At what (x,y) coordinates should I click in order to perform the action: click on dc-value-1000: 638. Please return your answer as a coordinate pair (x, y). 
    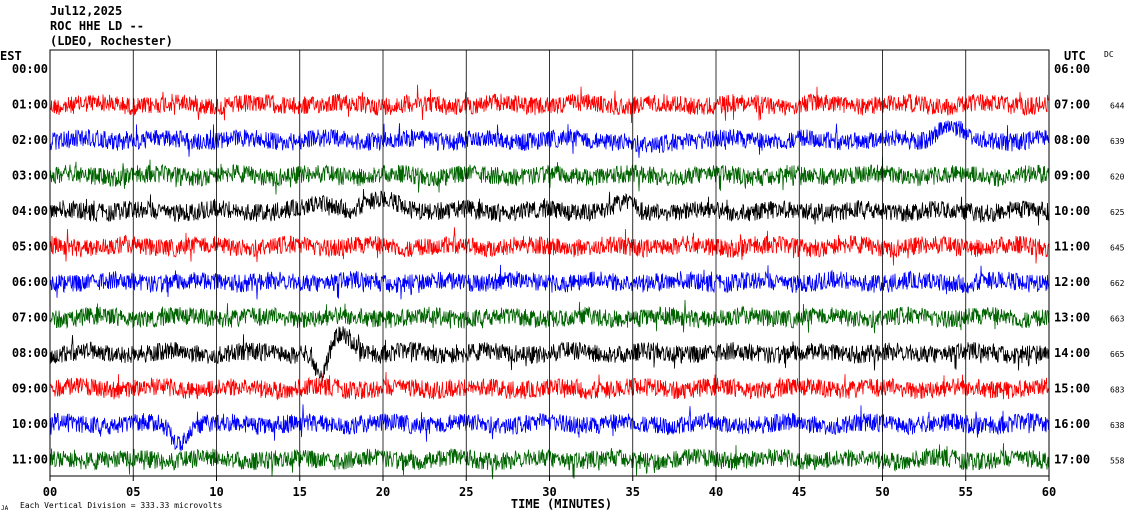
    Looking at the image, I should click on (1117, 425).